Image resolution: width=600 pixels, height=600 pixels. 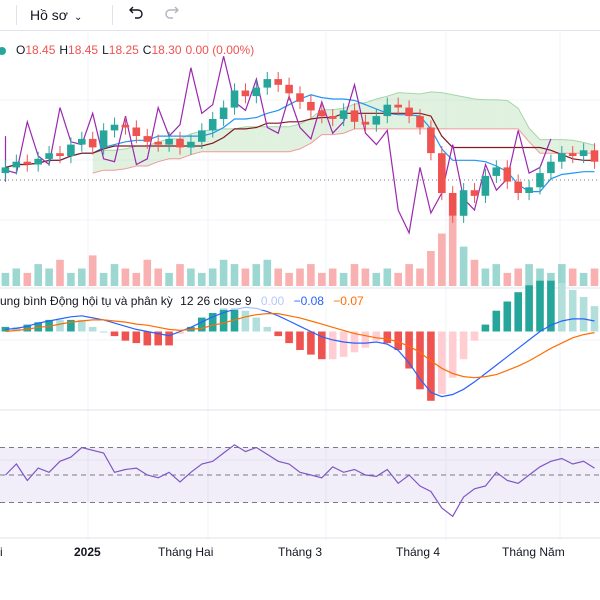 What do you see at coordinates (533, 552) in the screenshot?
I see `x-tick-label: Tháng Năm` at bounding box center [533, 552].